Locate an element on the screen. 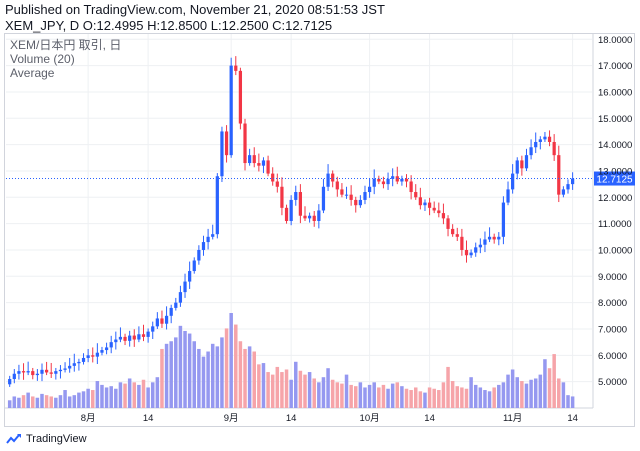 Image resolution: width=640 pixels, height=451 pixels. legend-symbol: XEM/日本円 取引, 日 is located at coordinates (66, 45).